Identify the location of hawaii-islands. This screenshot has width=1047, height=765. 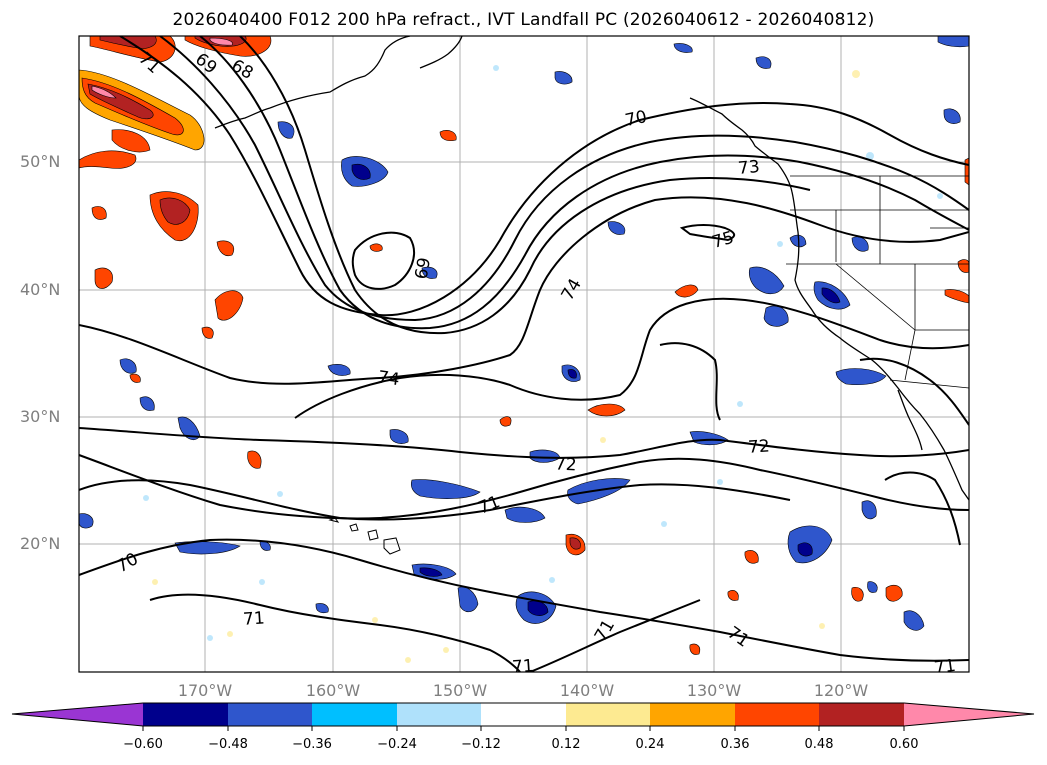
(364, 536).